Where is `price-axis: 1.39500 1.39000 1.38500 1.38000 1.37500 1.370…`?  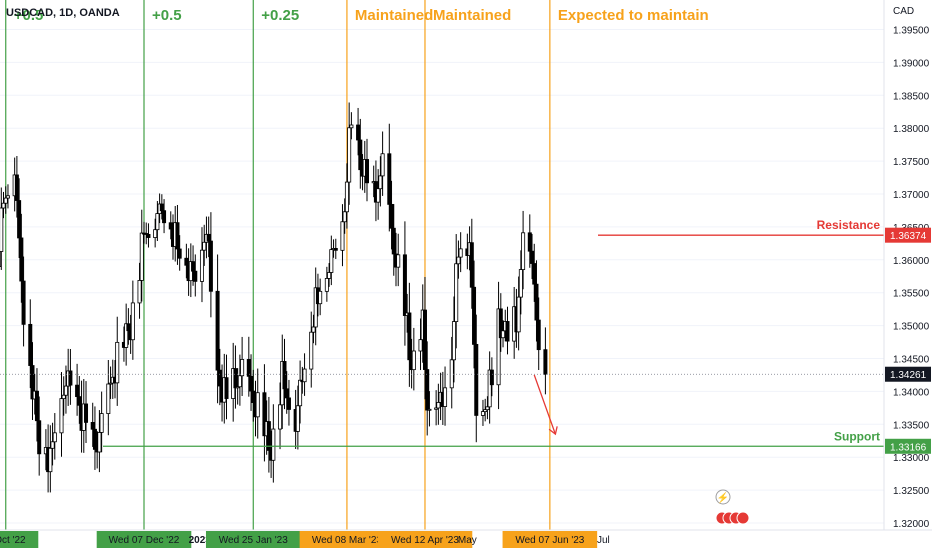 price-axis: 1.39500 1.39000 1.38500 1.38000 1.37500 1.370… is located at coordinates (907, 265).